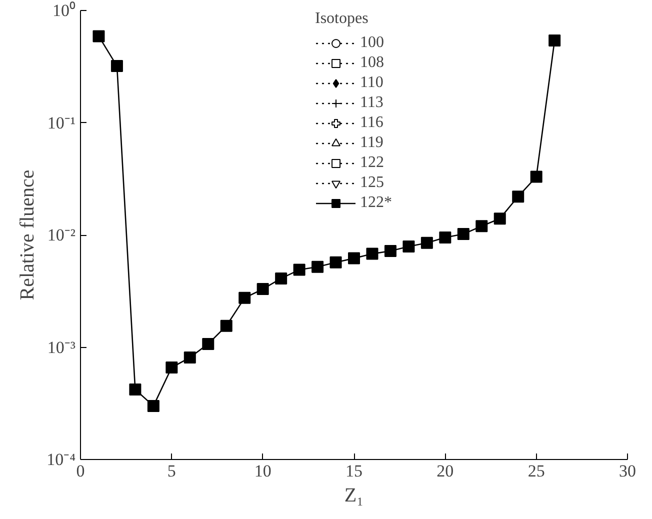 The width and height of the screenshot is (652, 519). Describe the element at coordinates (61, 235) in the screenshot. I see `y-tick-label: 10⁻²` at that location.